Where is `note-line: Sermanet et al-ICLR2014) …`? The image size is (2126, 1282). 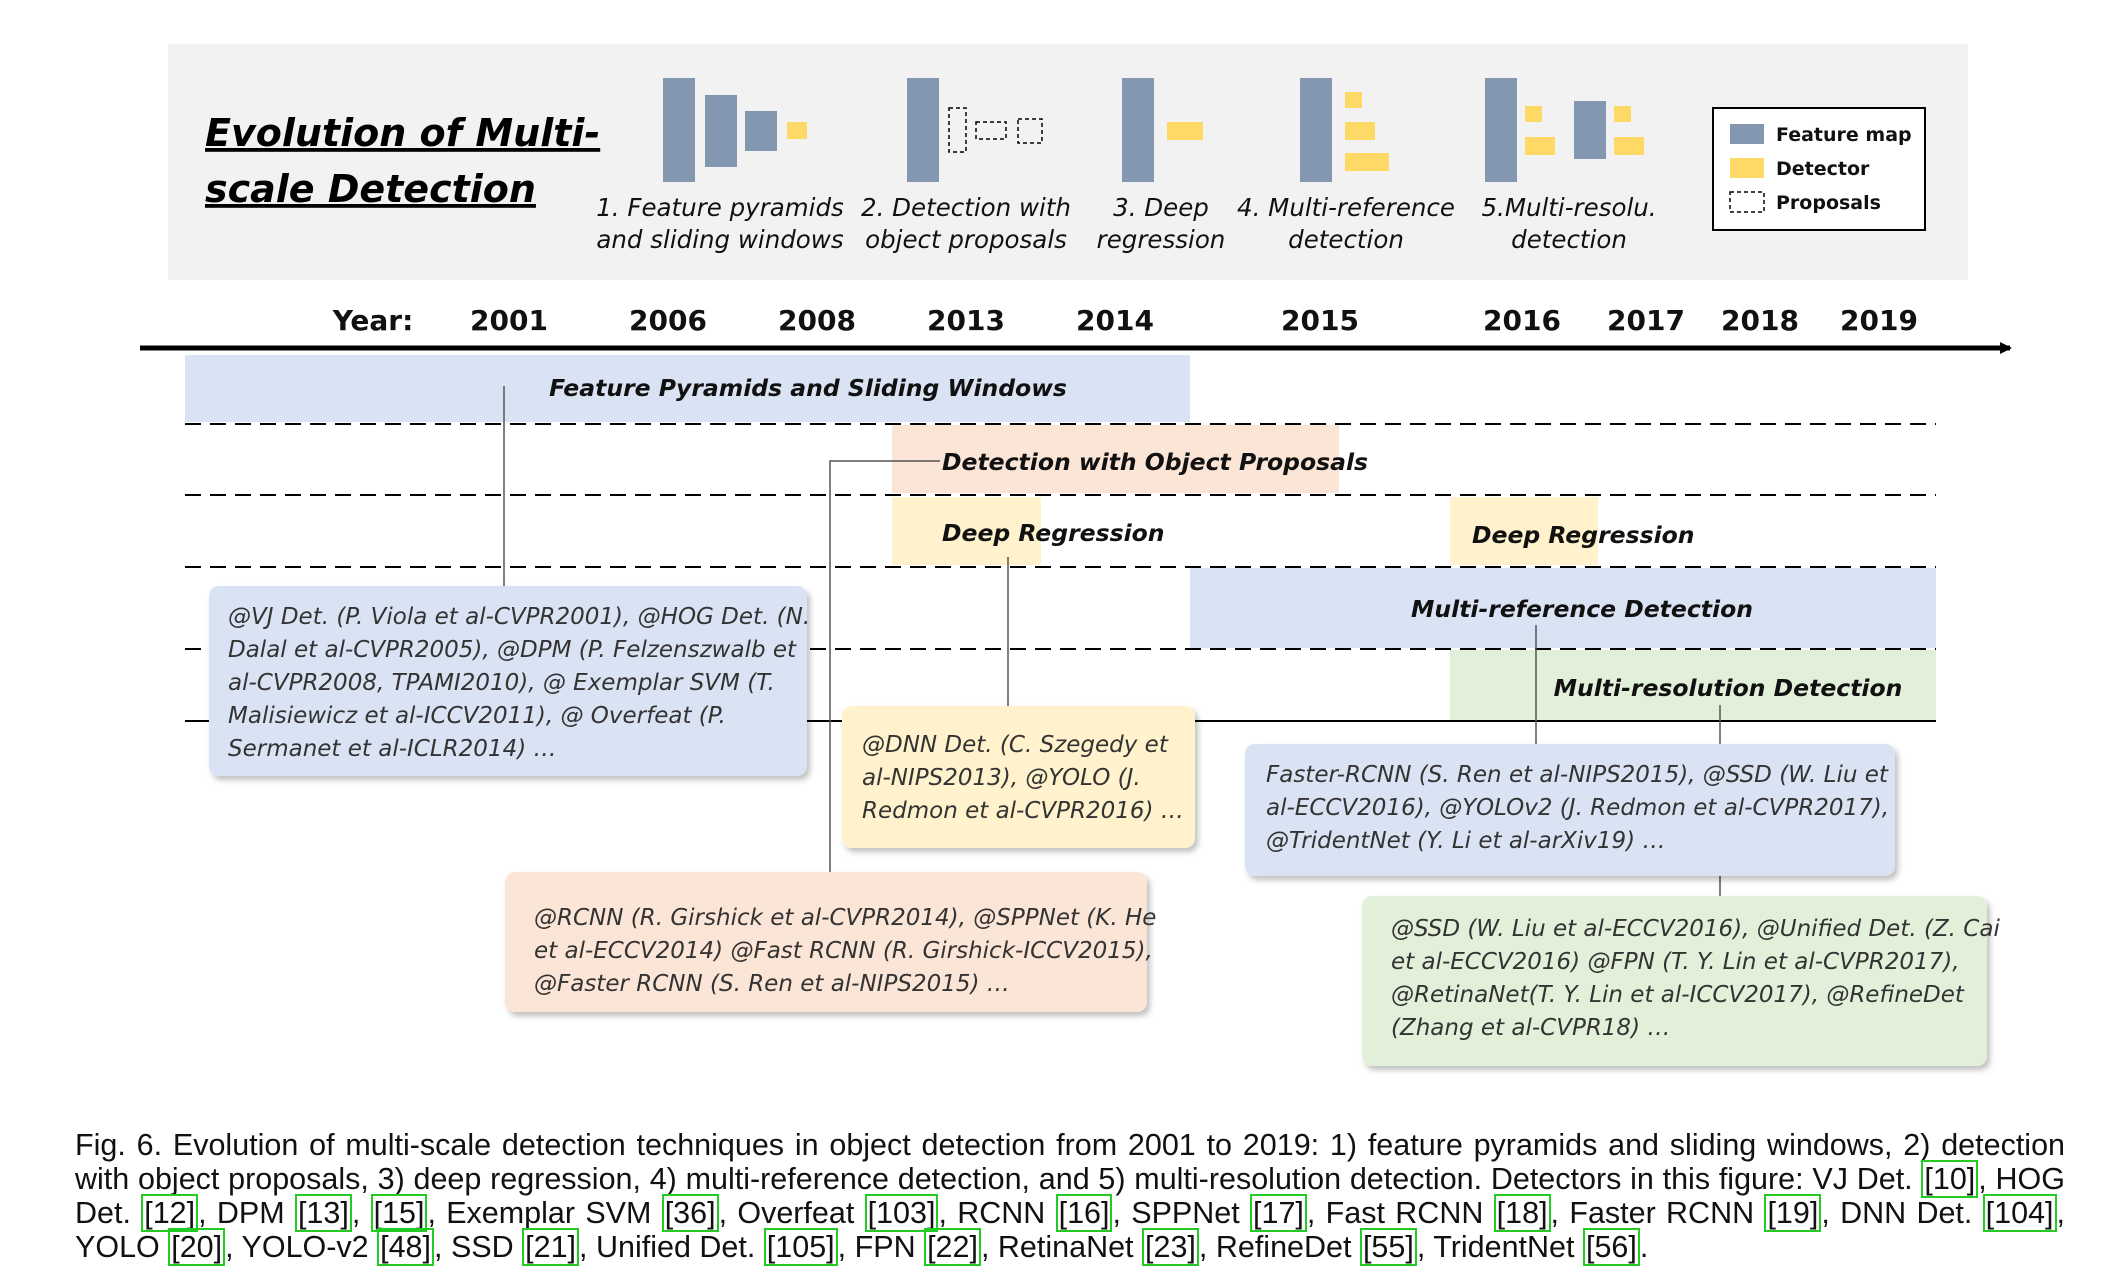
note-line: Sermanet et al-ICLR2014) … is located at coordinates (392, 749).